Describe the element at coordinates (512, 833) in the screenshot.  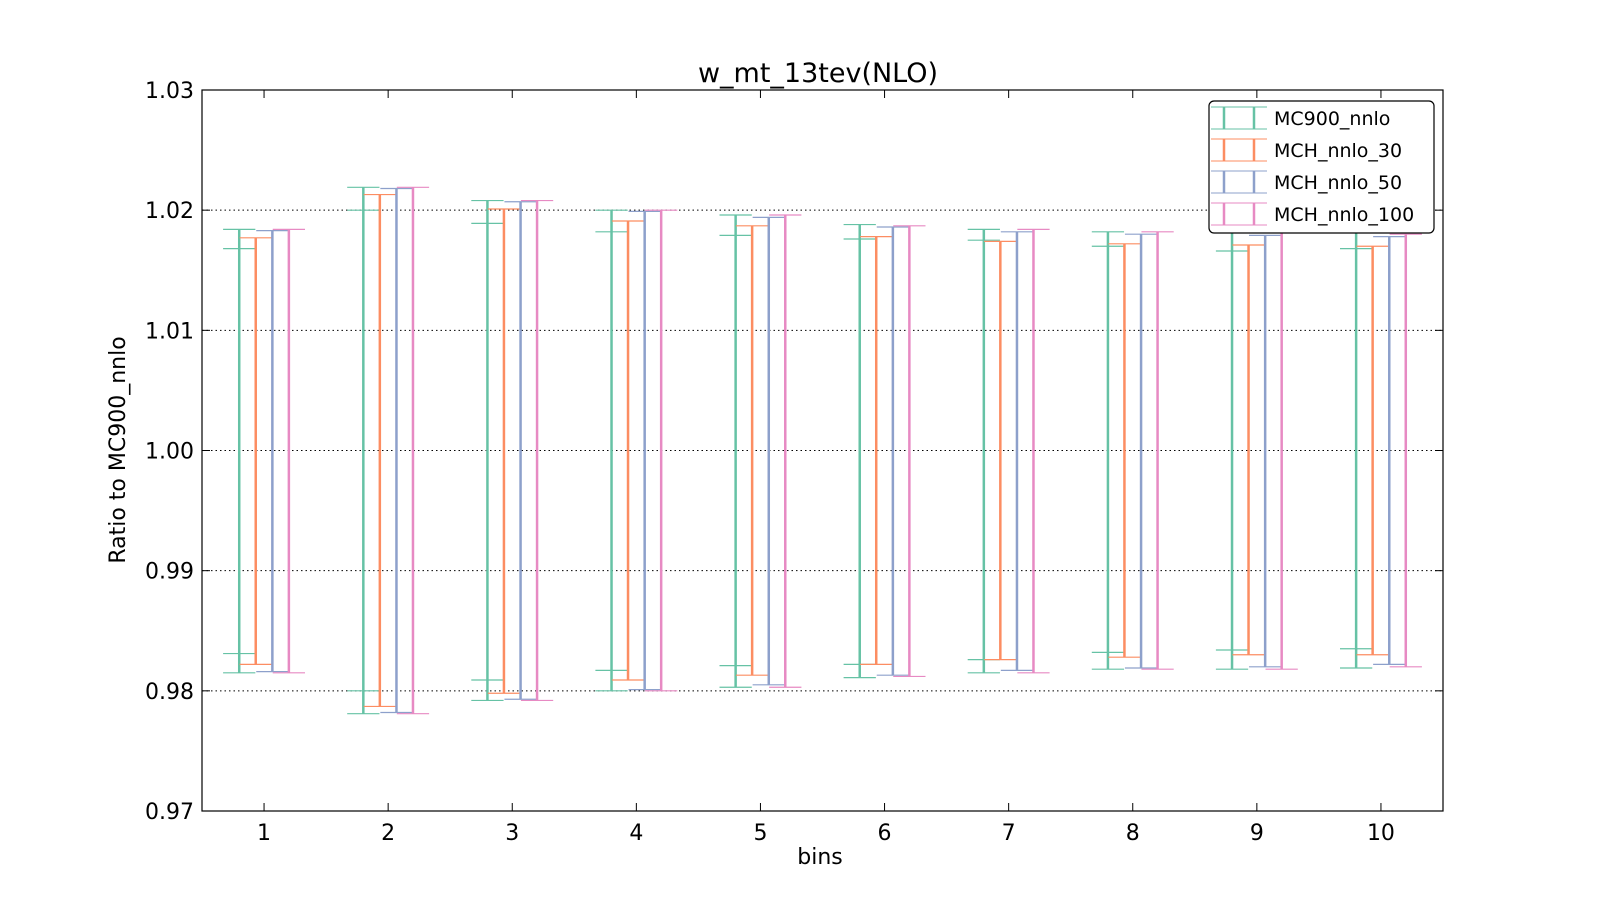
I see `x-tick-label: 3` at that location.